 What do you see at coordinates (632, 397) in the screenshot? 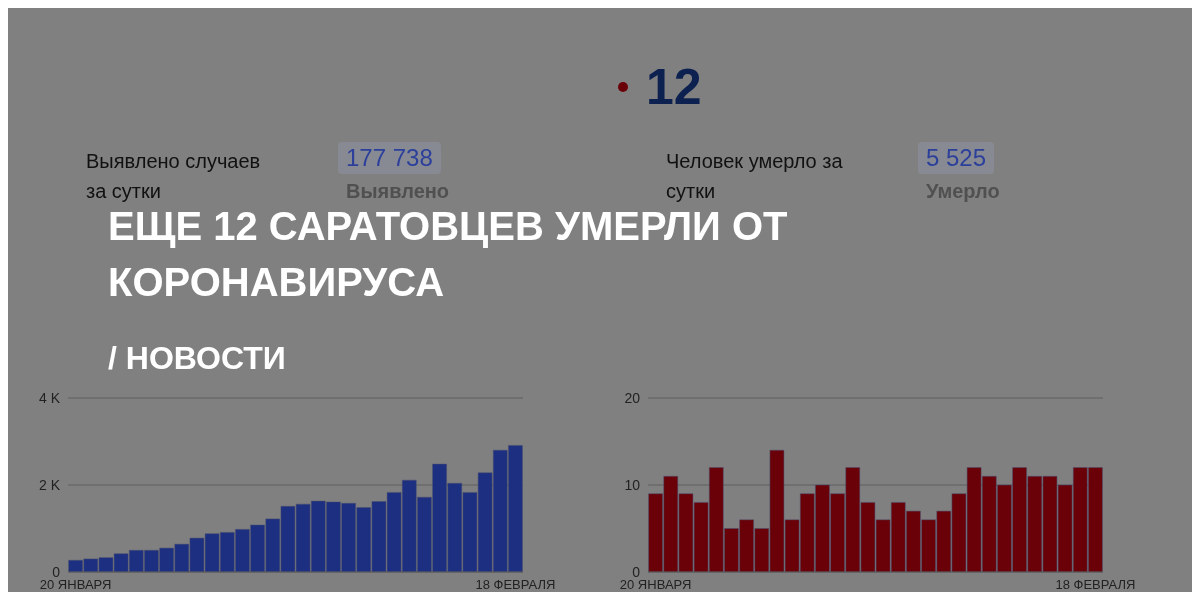
I see `y-tick-label: 20` at bounding box center [632, 397].